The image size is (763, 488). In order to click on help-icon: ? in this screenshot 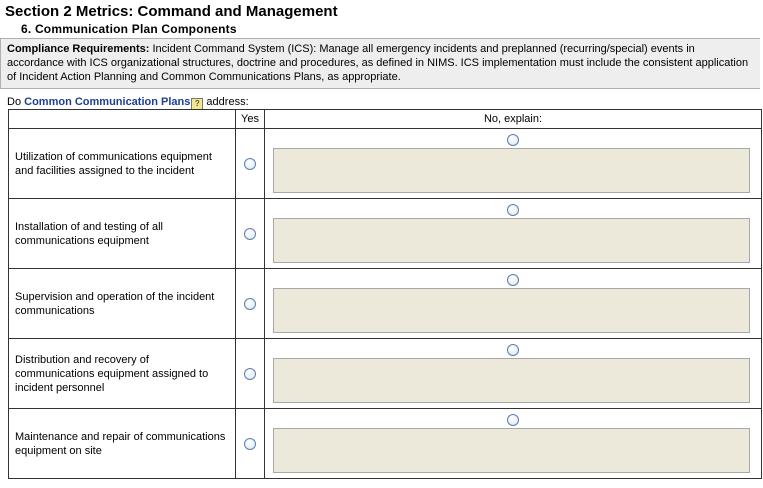, I will do `click(197, 104)`.